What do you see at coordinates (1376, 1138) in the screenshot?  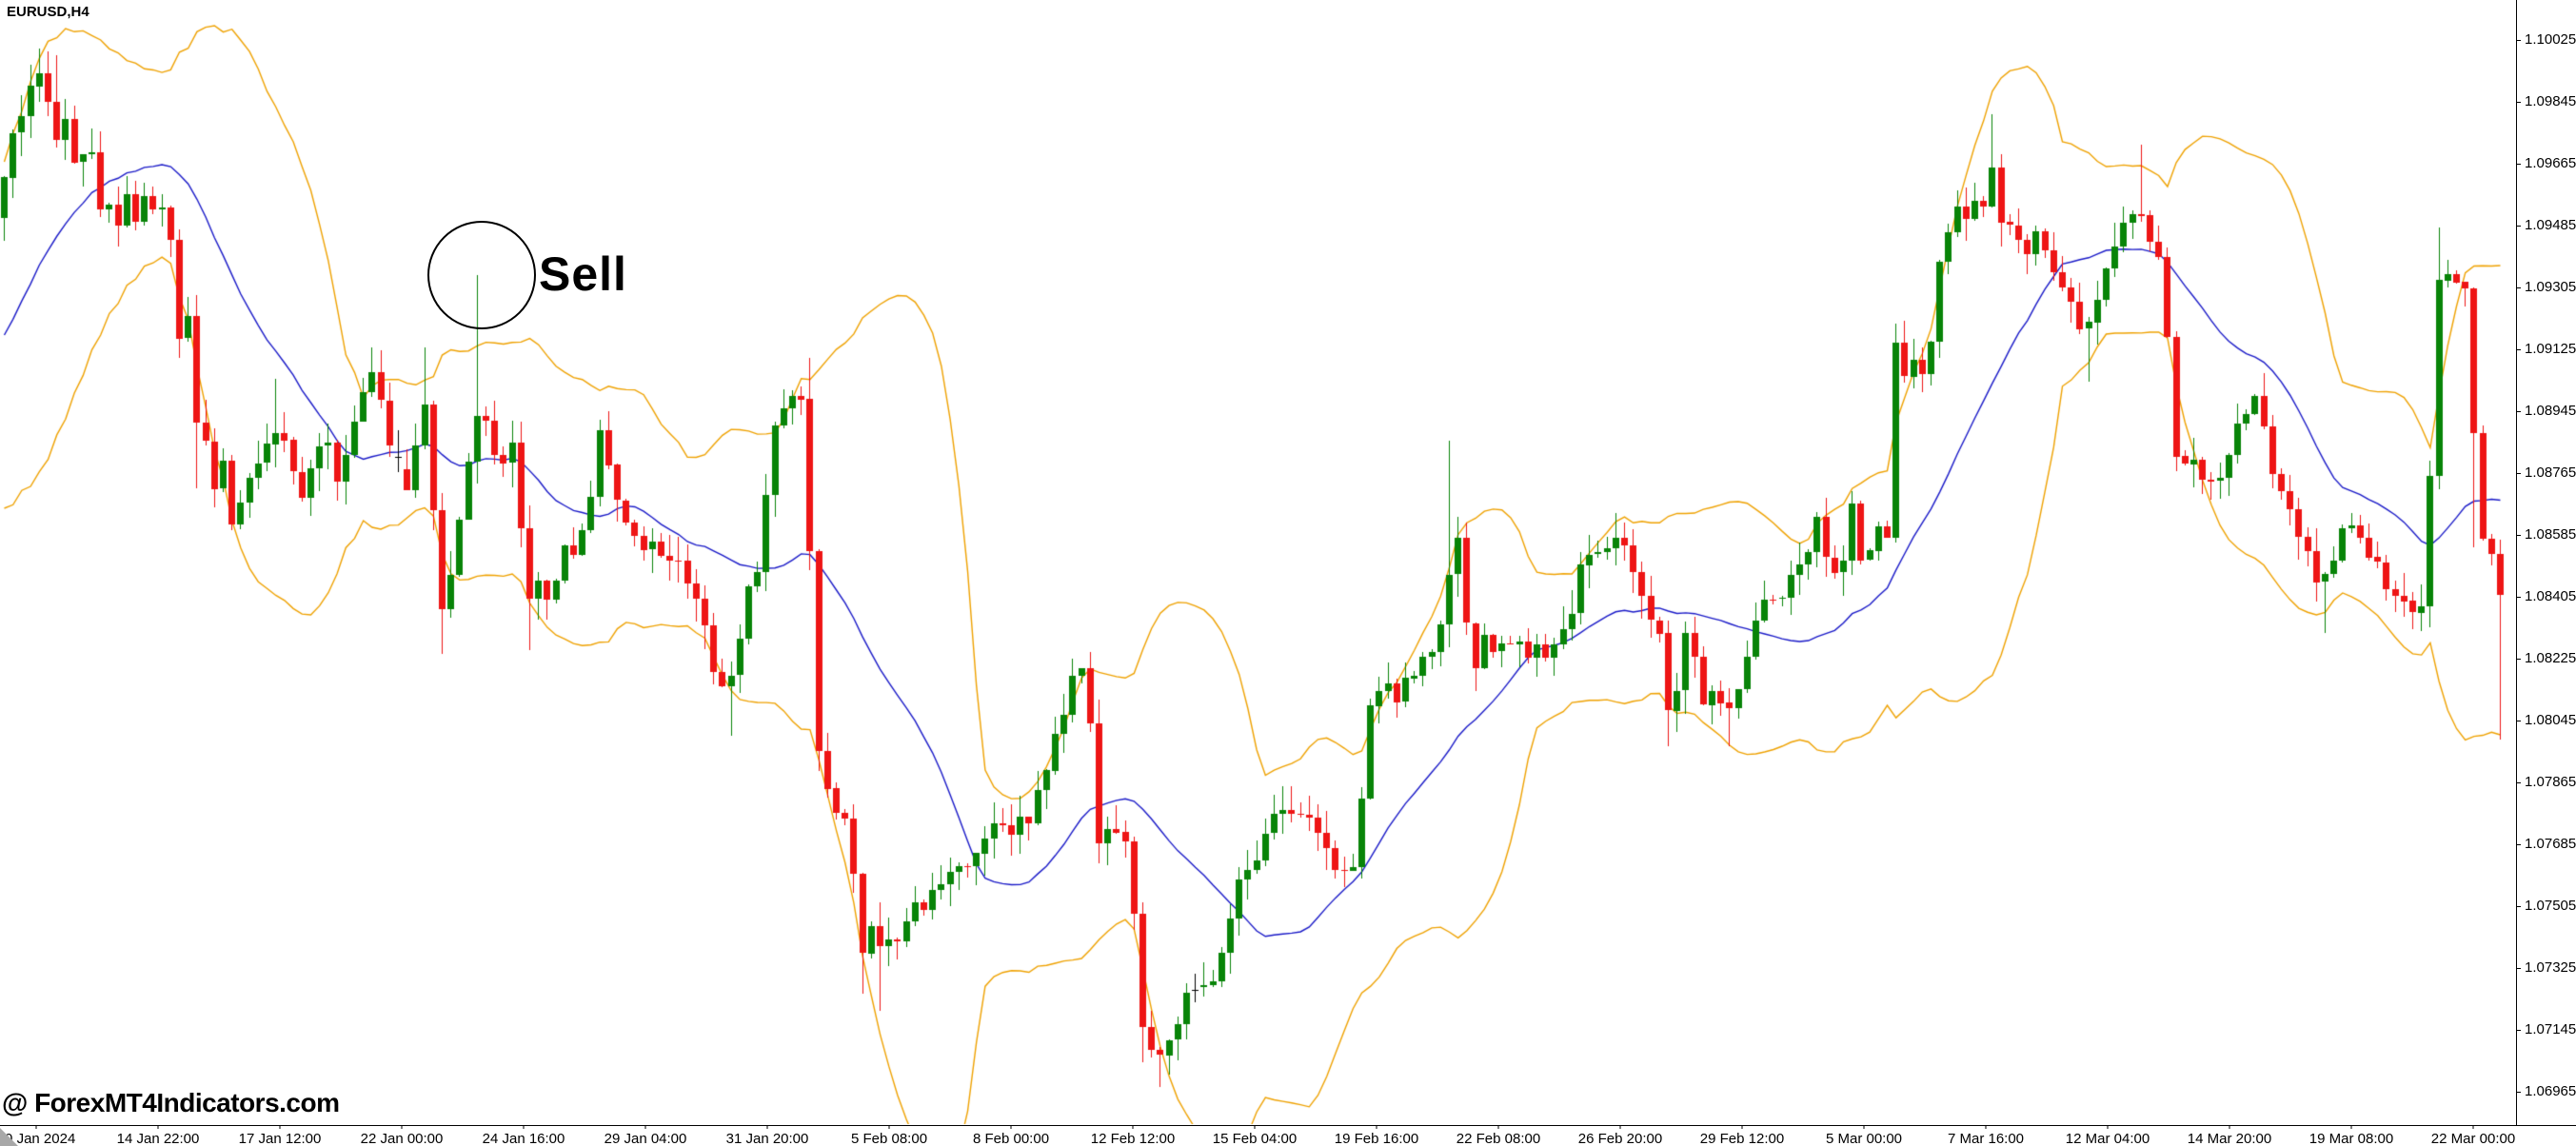 I see `time-tick-label: 19 Feb 16:00` at bounding box center [1376, 1138].